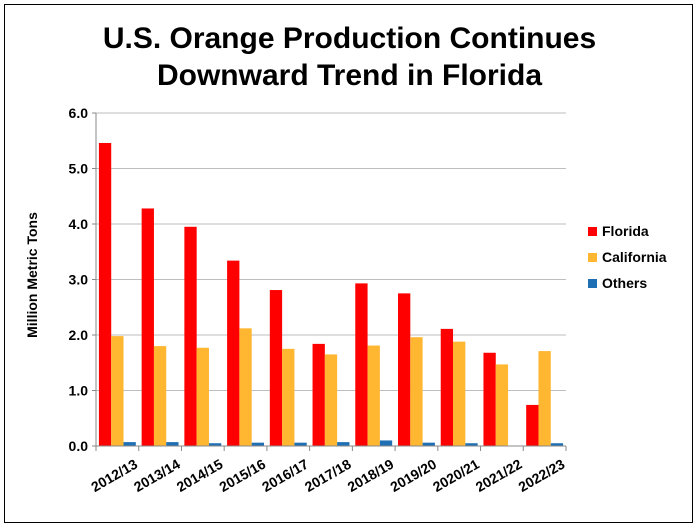 The height and width of the screenshot is (529, 699). What do you see at coordinates (371, 475) in the screenshot?
I see `x-tick-label: 2018/19` at bounding box center [371, 475].